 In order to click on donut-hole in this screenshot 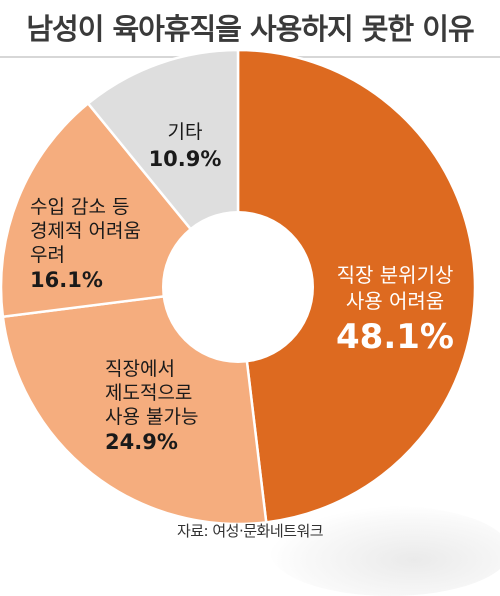, I will do `click(238, 287)`.